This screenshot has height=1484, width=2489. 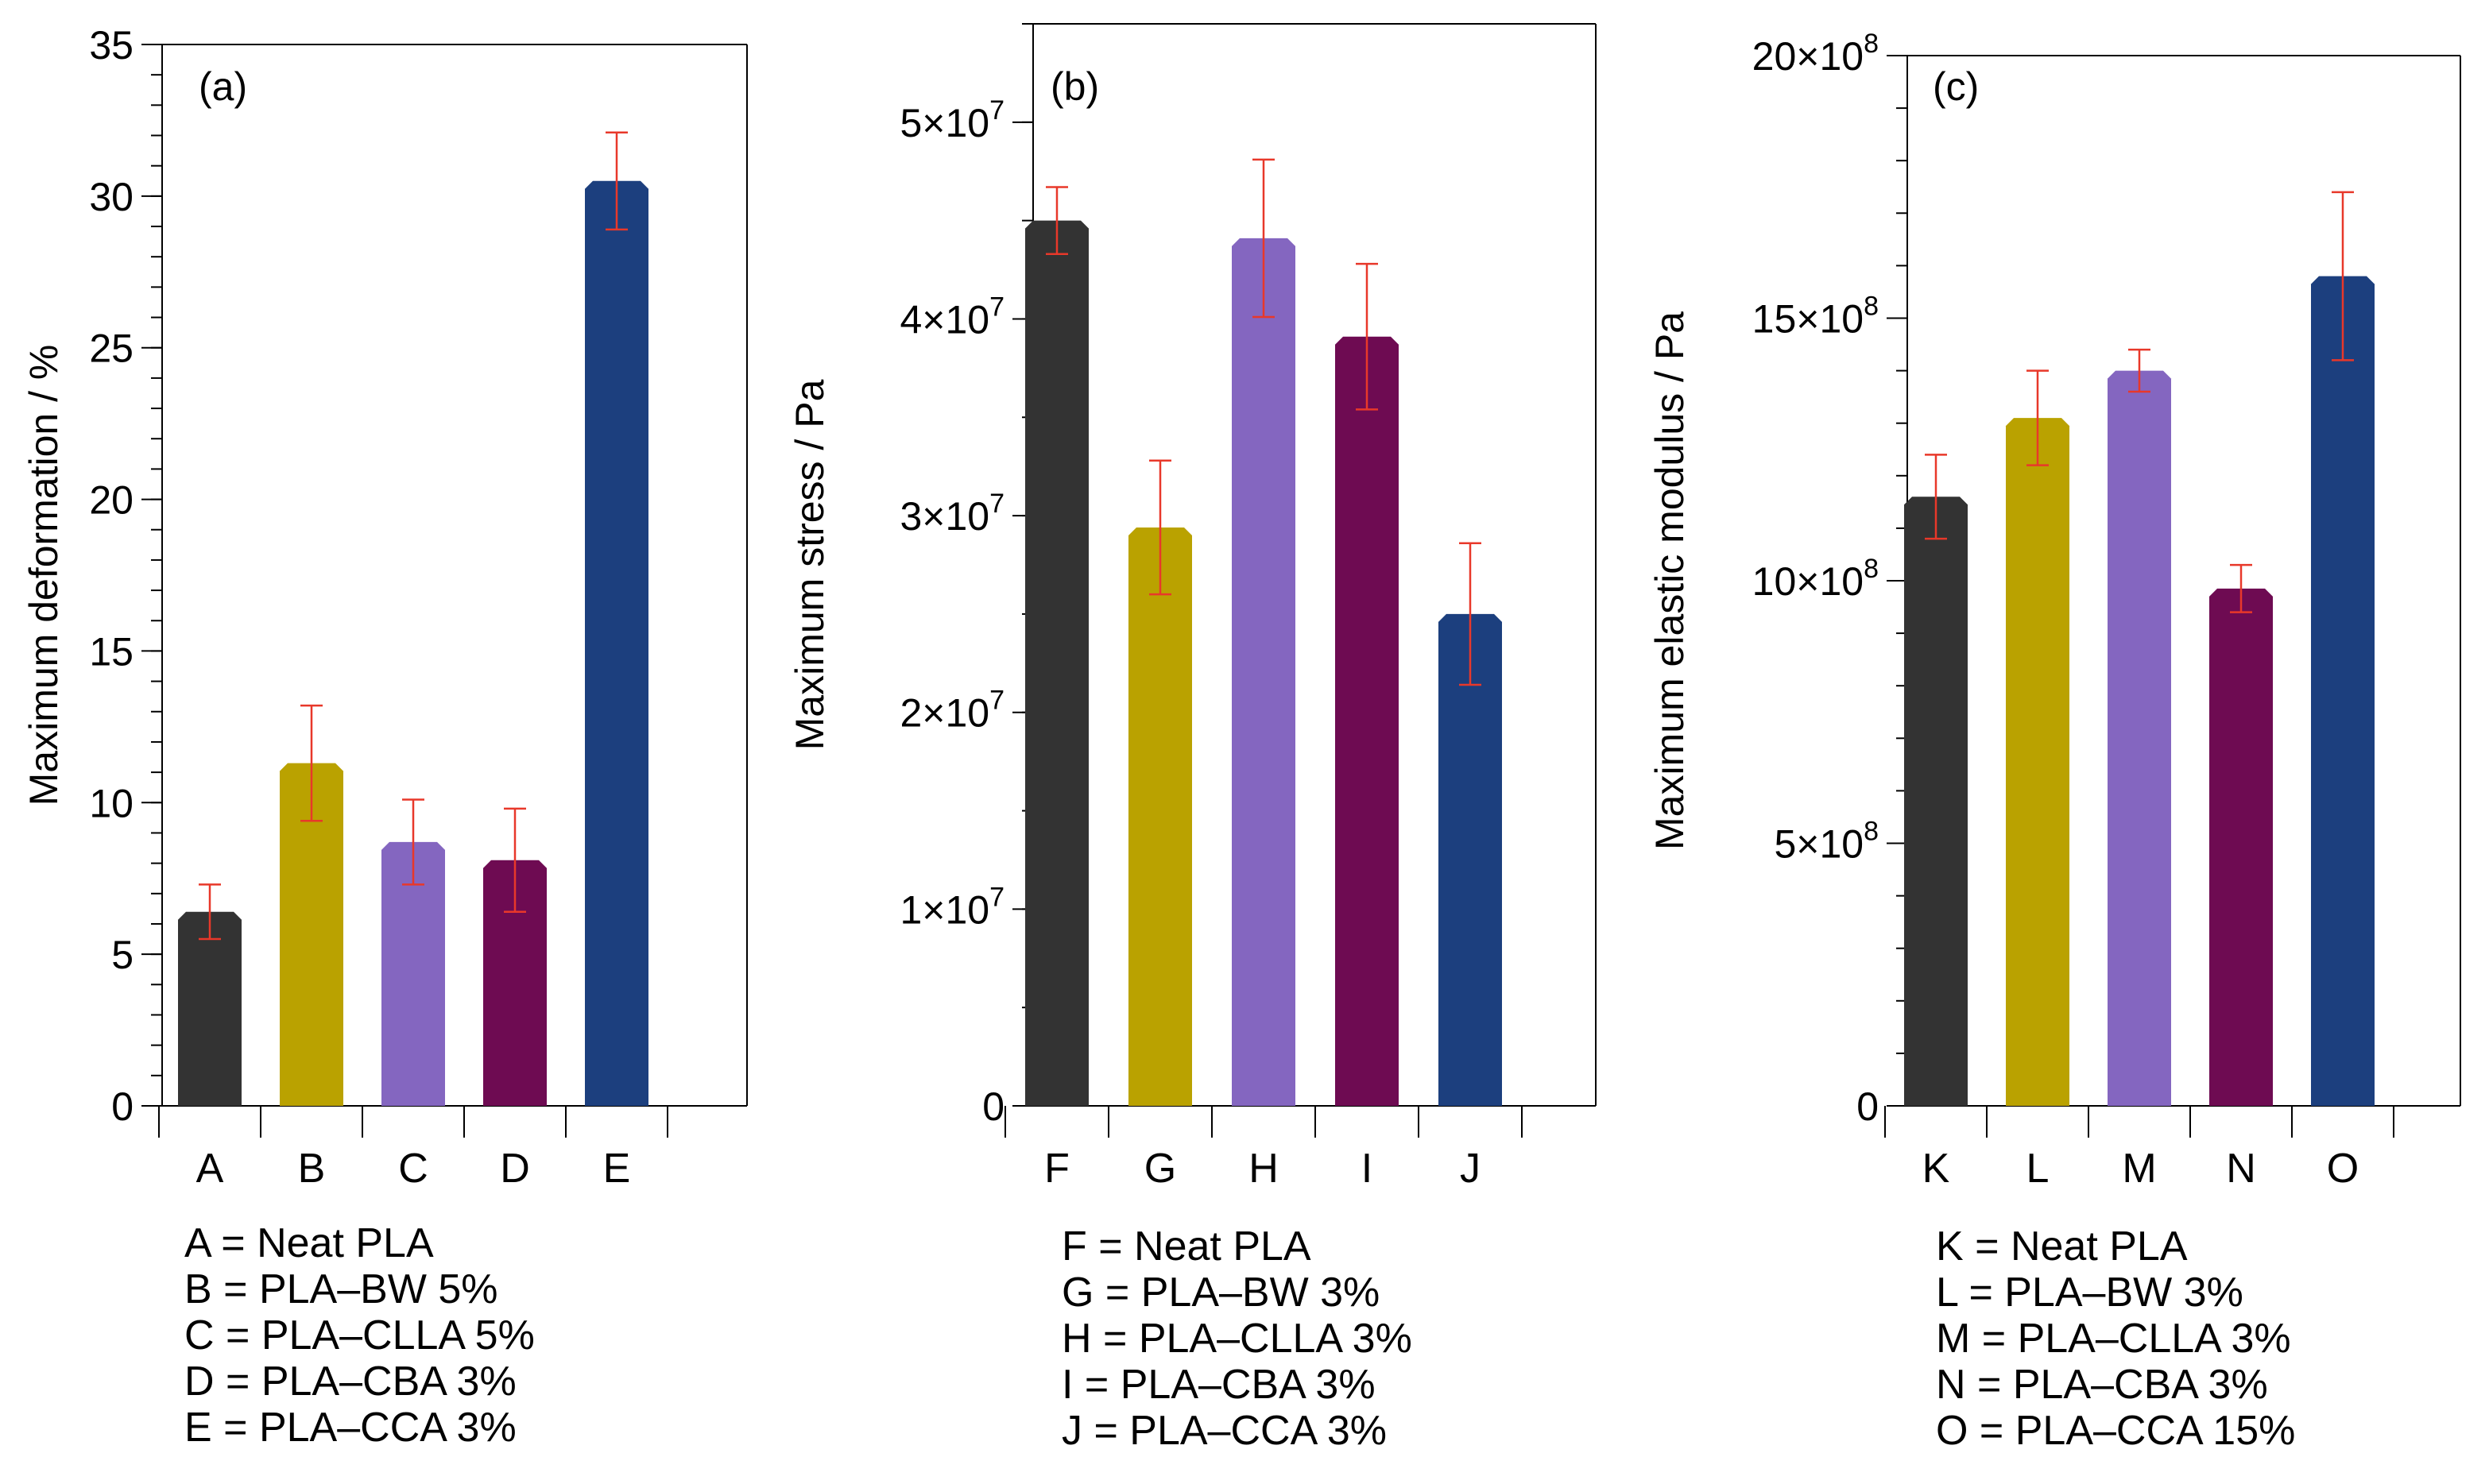 I want to click on x-tick-label: O, so click(x=2343, y=1169).